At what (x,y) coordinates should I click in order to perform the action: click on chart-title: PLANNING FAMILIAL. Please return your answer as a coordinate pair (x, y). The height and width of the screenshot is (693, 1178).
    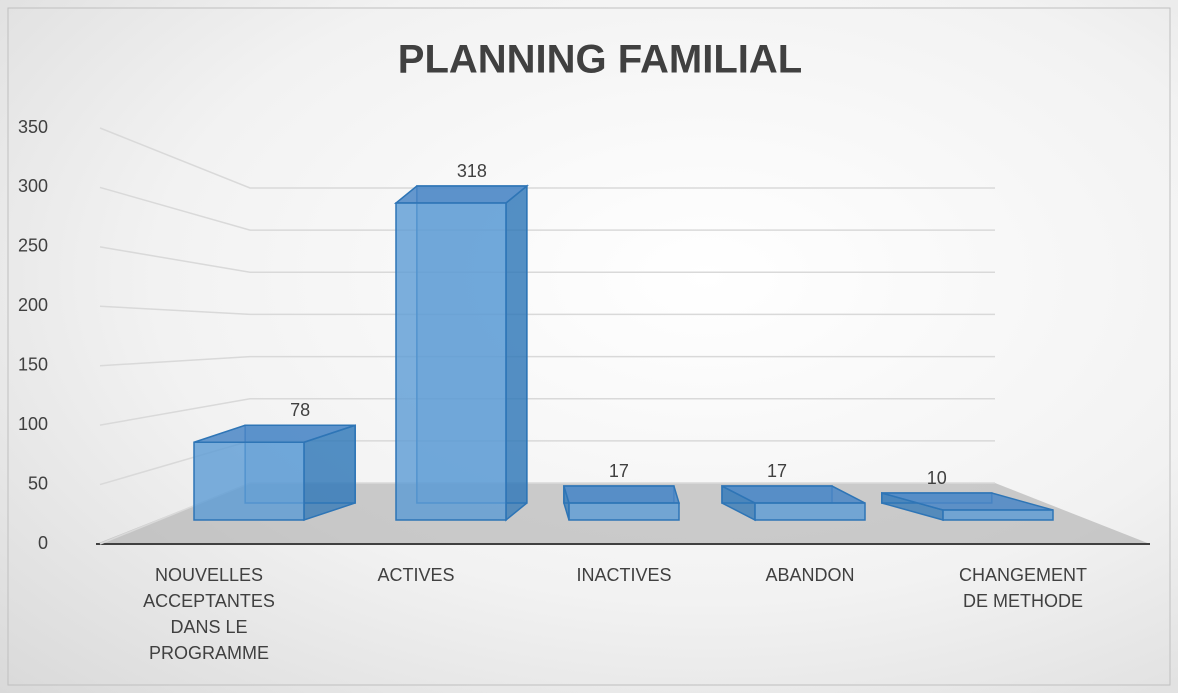
    Looking at the image, I should click on (600, 60).